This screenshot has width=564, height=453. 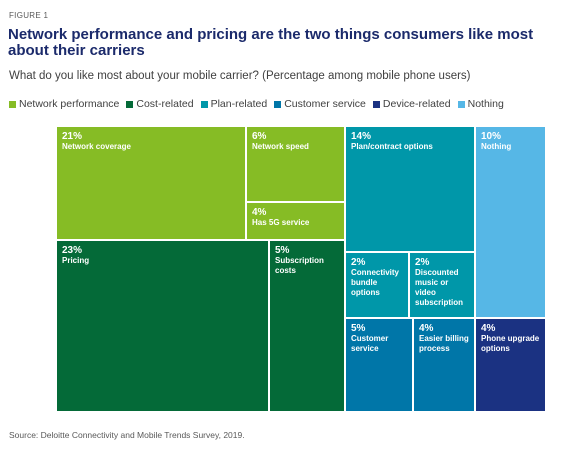 What do you see at coordinates (151, 183) in the screenshot?
I see `treemap-tile: 21% Network coverage` at bounding box center [151, 183].